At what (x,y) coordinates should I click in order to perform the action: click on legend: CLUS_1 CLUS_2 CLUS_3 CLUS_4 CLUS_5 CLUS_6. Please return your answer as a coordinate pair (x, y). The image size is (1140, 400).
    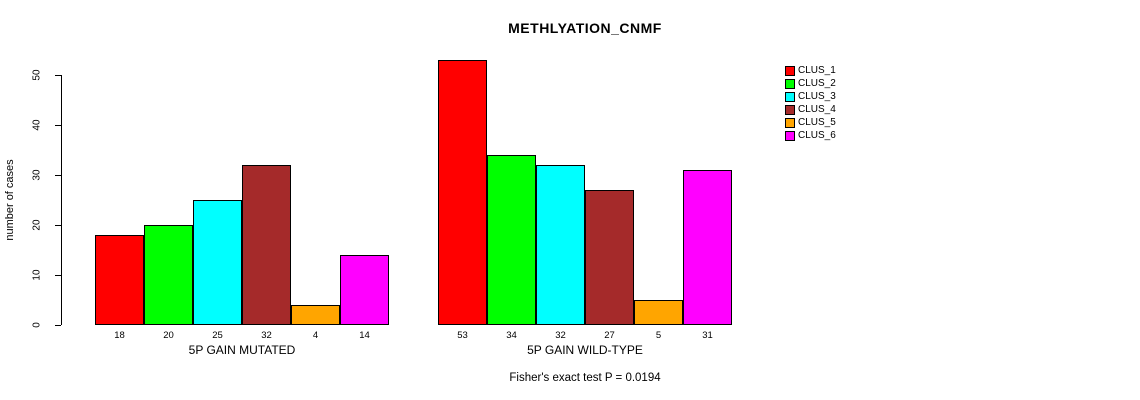
    Looking at the image, I should click on (810, 103).